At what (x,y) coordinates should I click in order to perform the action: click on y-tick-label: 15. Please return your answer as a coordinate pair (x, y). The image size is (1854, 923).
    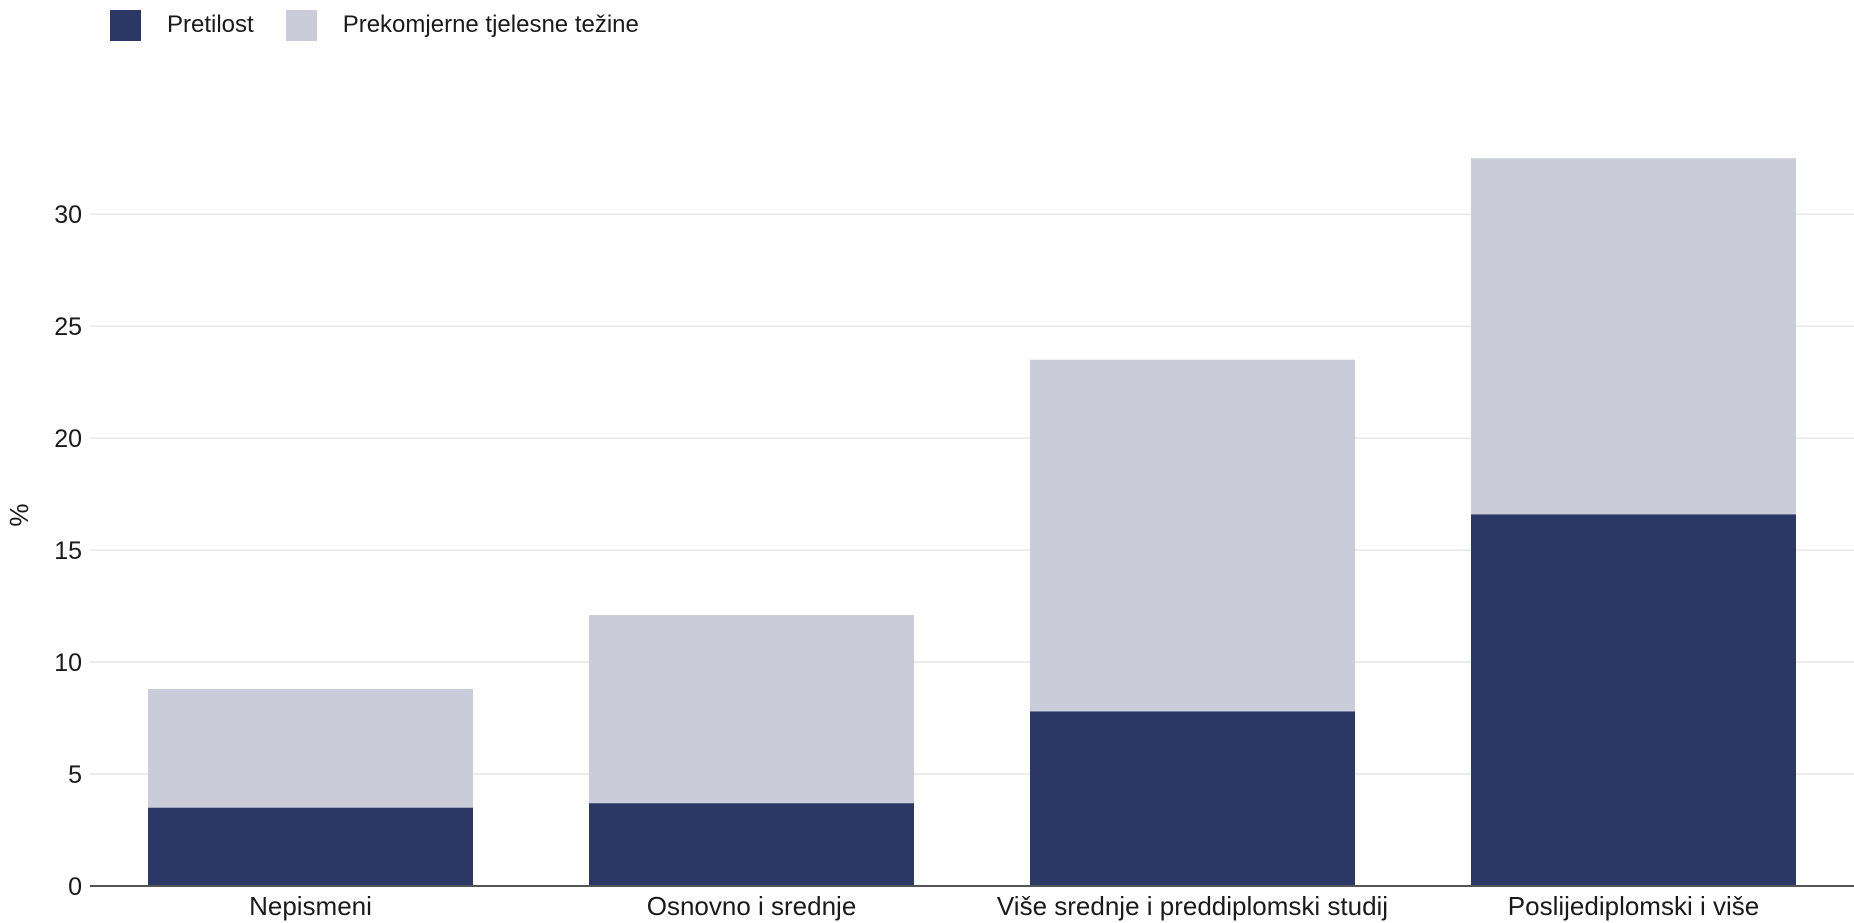
    Looking at the image, I should click on (68, 551).